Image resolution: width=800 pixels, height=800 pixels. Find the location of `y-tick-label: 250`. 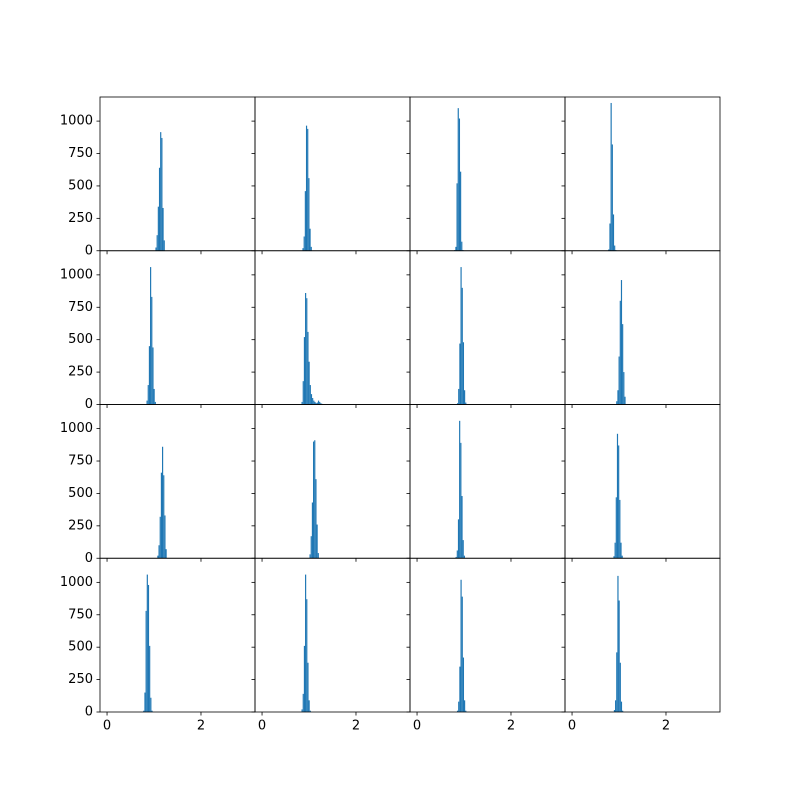

y-tick-label: 250 is located at coordinates (80, 679).